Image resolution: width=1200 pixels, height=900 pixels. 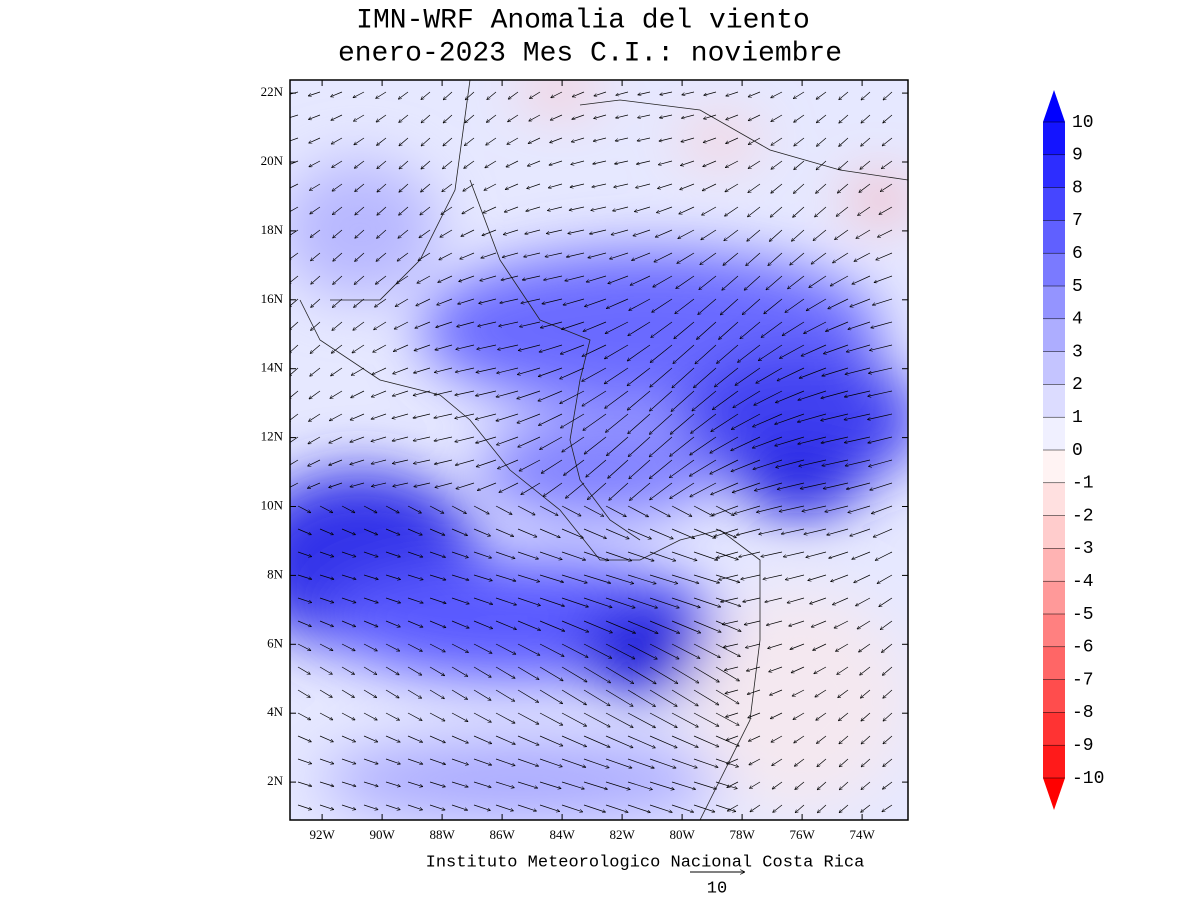 What do you see at coordinates (272, 367) in the screenshot?
I see `y-tick-label: 14N` at bounding box center [272, 367].